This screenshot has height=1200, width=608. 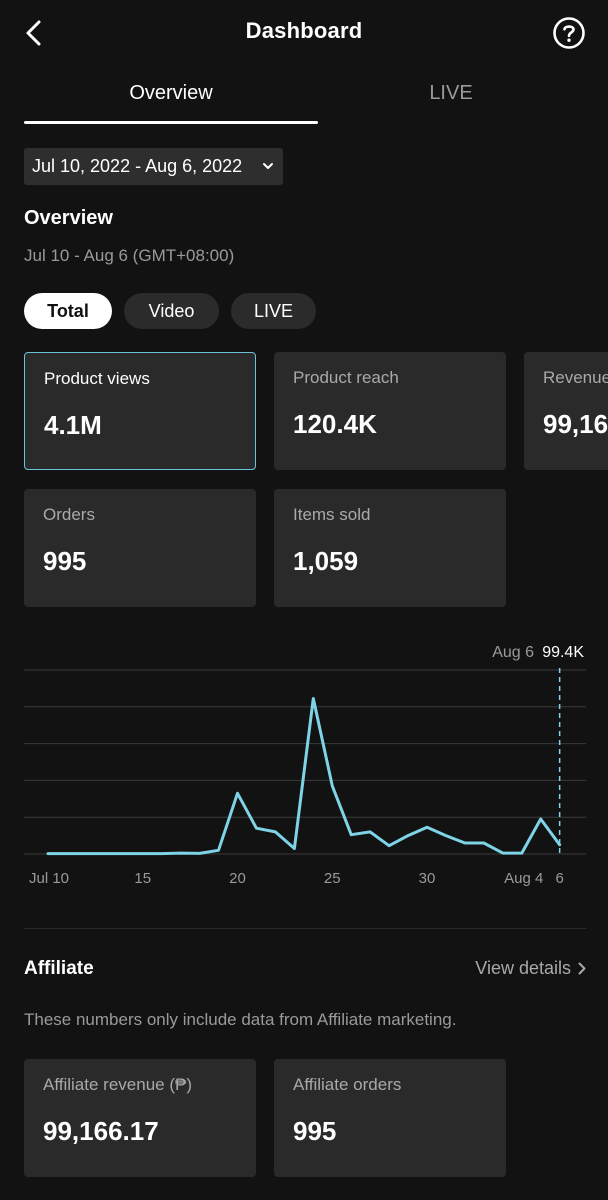 I want to click on view-details-label: View details, so click(x=523, y=968).